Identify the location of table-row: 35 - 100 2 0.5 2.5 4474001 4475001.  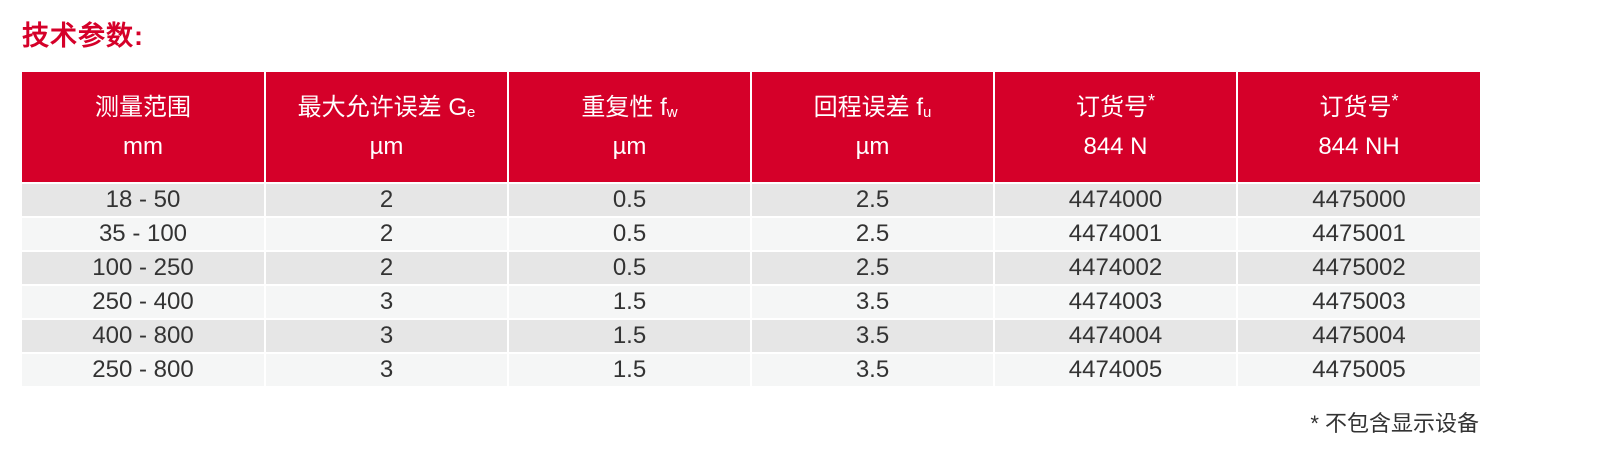
(751, 234).